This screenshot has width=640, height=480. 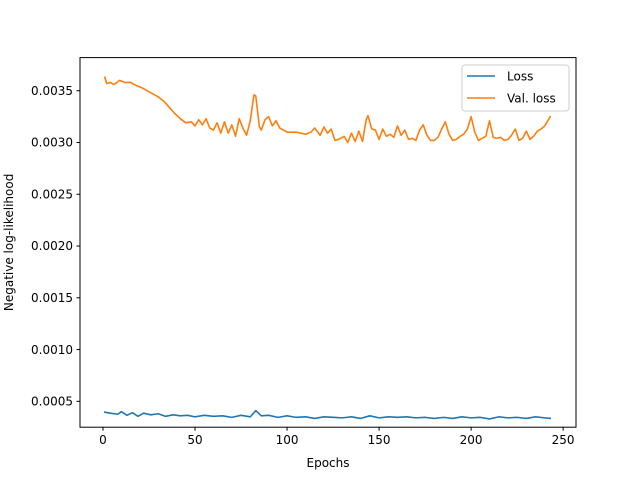 I want to click on x-tick-label: 150, so click(x=379, y=440).